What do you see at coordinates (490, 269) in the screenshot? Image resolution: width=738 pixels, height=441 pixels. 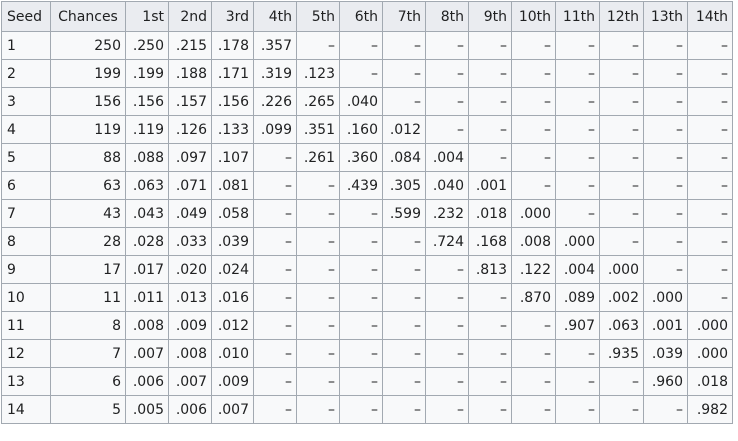 I see `probability-cell: .813` at bounding box center [490, 269].